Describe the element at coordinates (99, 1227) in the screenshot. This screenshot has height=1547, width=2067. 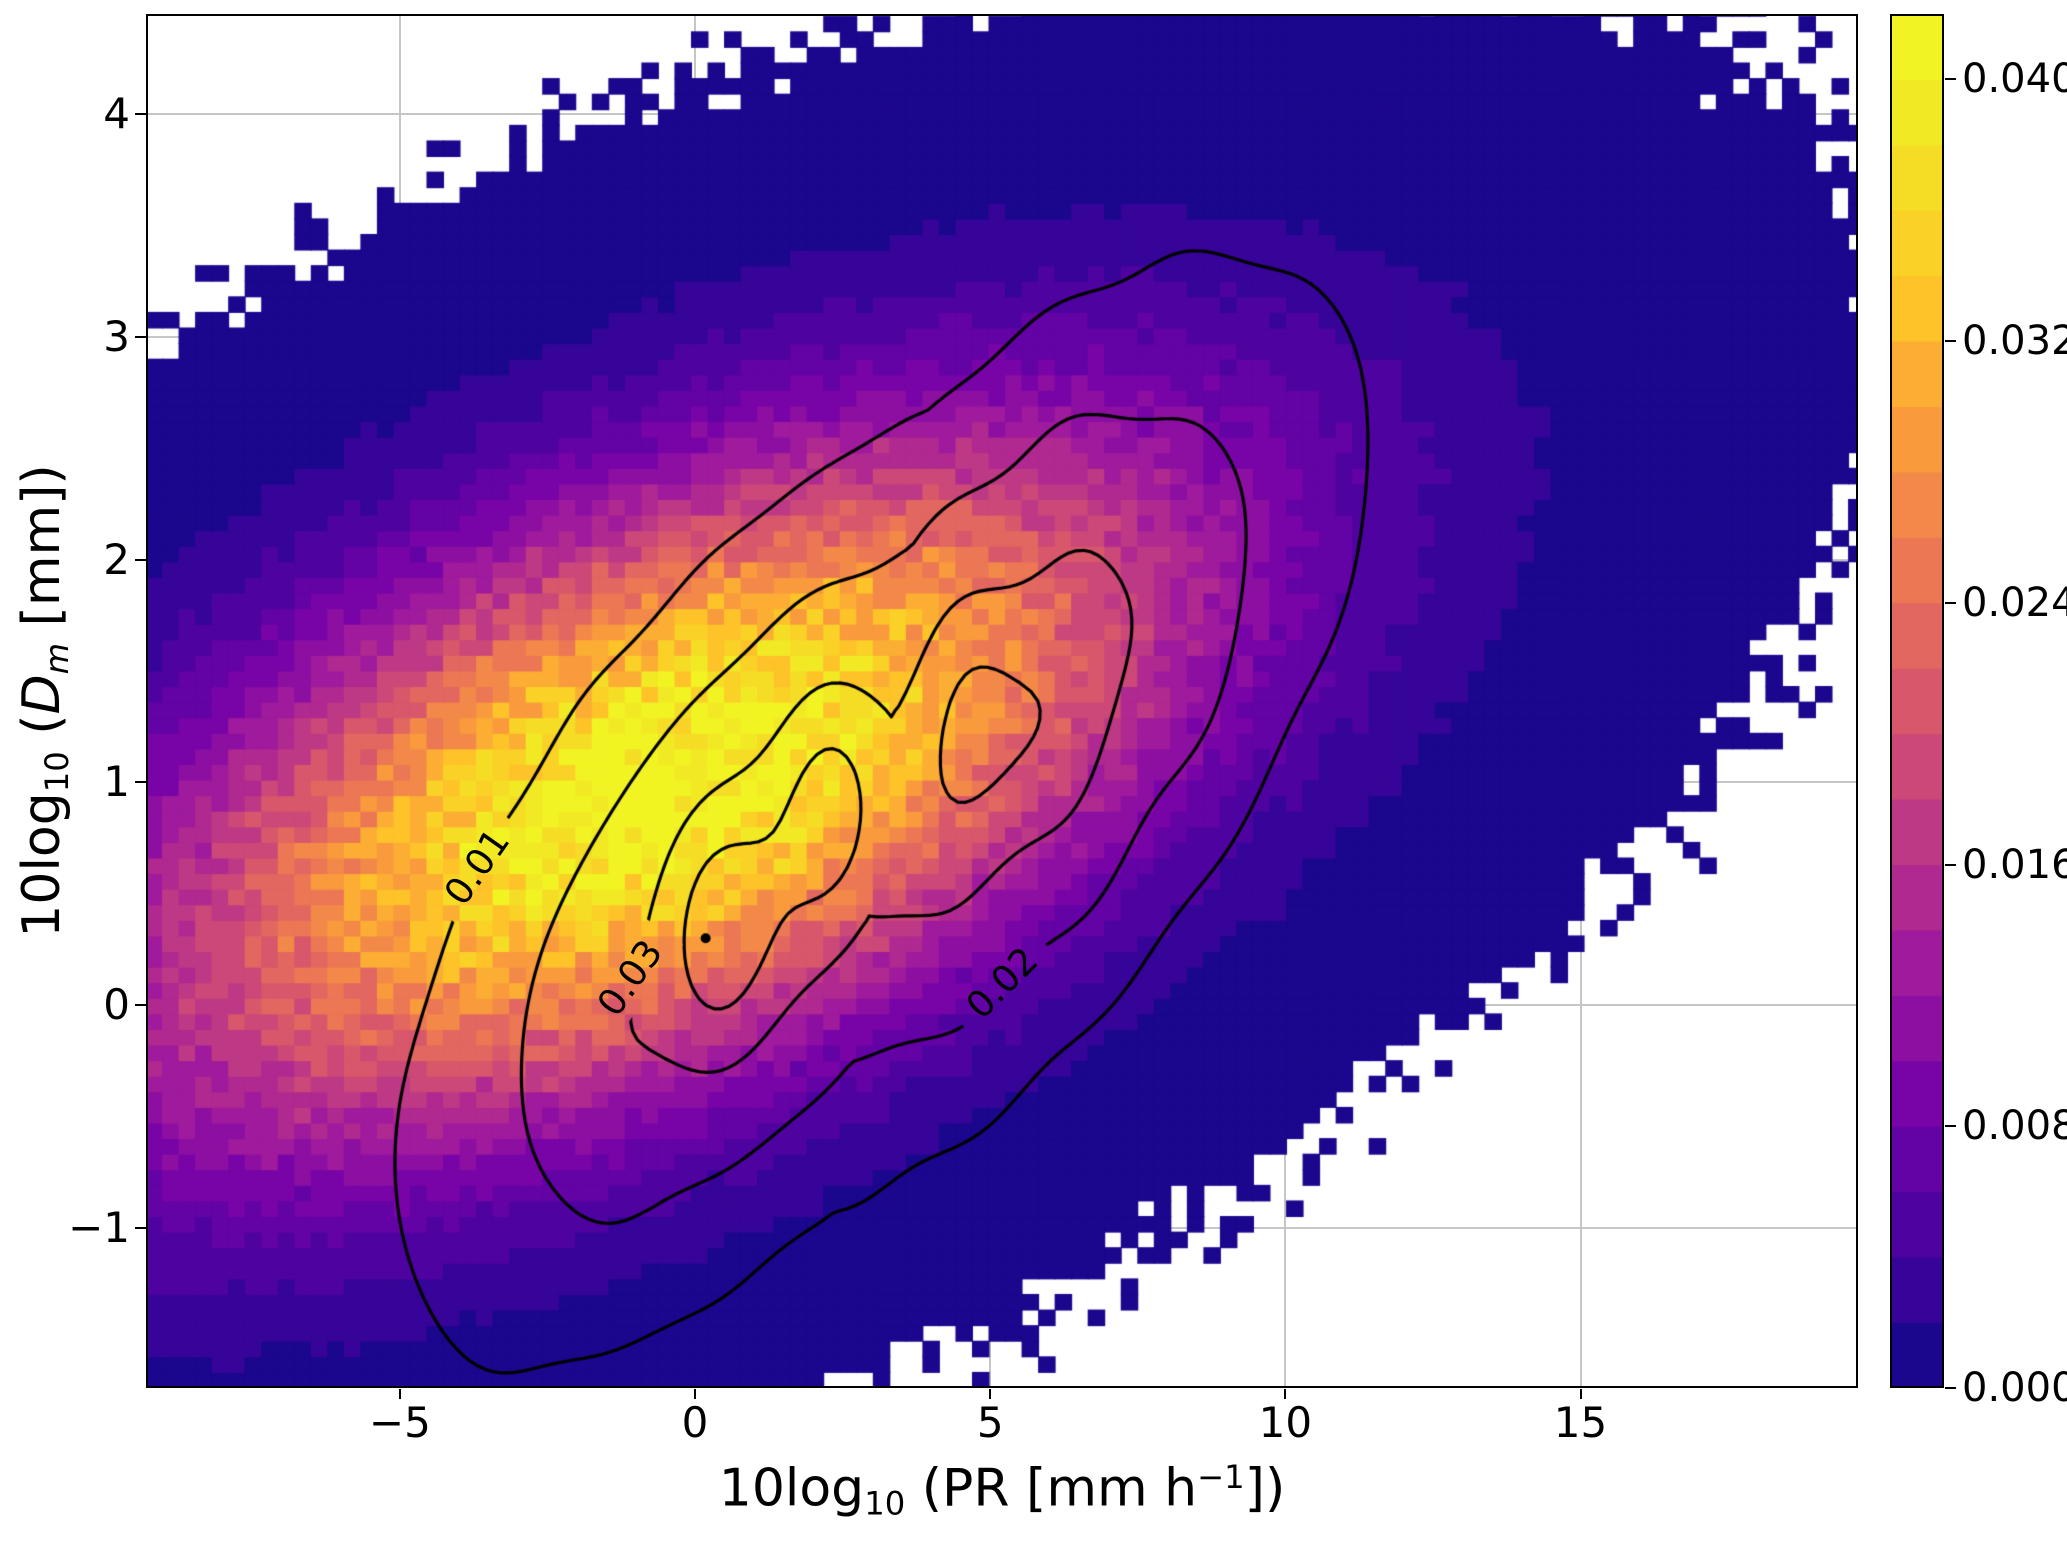
I see `y-tick-label: −1` at that location.